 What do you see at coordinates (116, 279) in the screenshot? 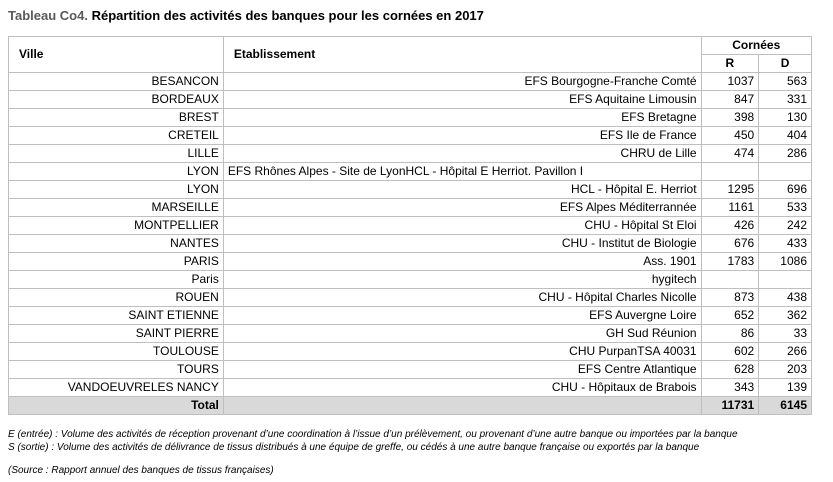
I see `cell-ville: Paris` at bounding box center [116, 279].